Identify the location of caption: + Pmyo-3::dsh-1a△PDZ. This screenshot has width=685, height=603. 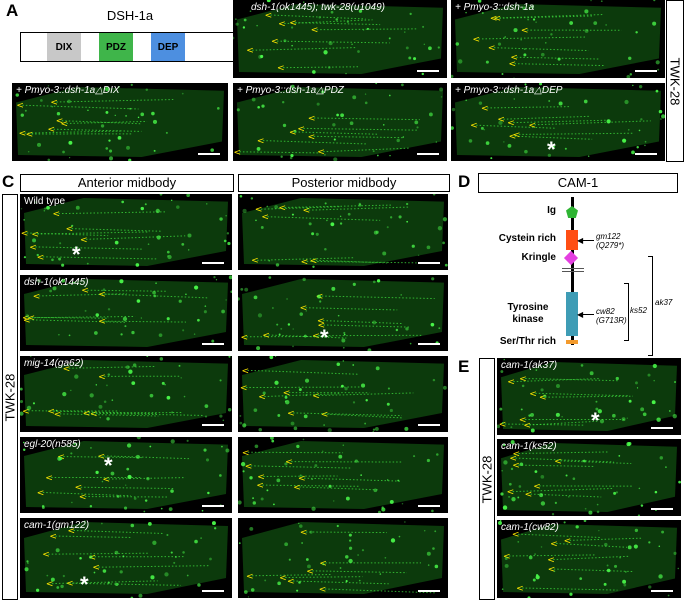
(290, 90).